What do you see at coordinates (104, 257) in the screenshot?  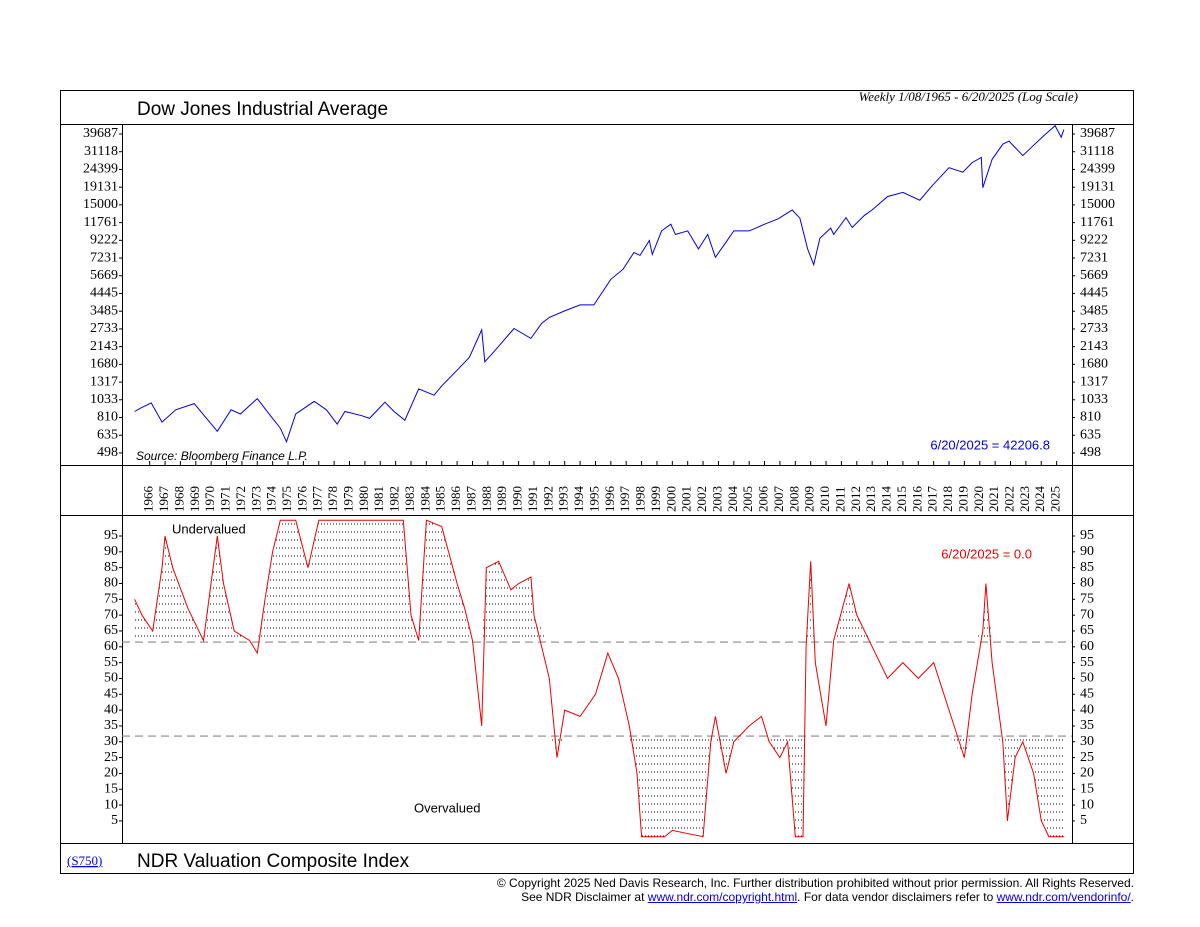 I see `y-tick-label: 7231` at bounding box center [104, 257].